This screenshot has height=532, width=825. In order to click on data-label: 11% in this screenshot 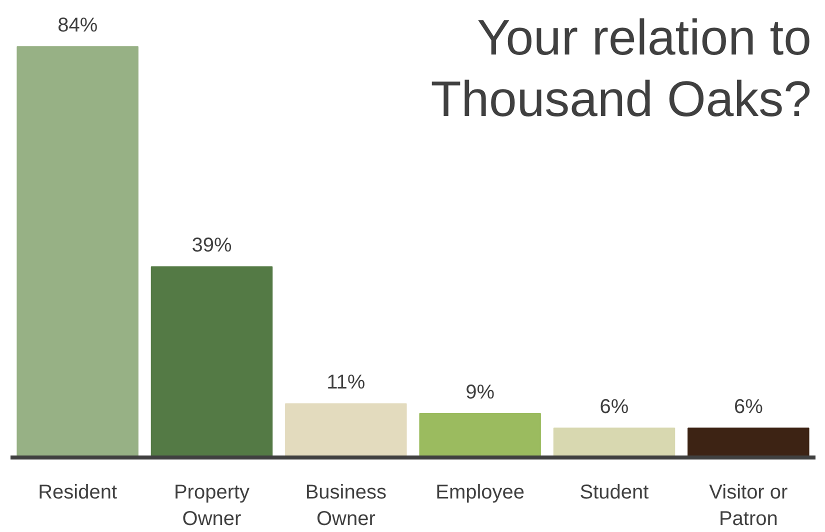, I will do `click(346, 383)`.